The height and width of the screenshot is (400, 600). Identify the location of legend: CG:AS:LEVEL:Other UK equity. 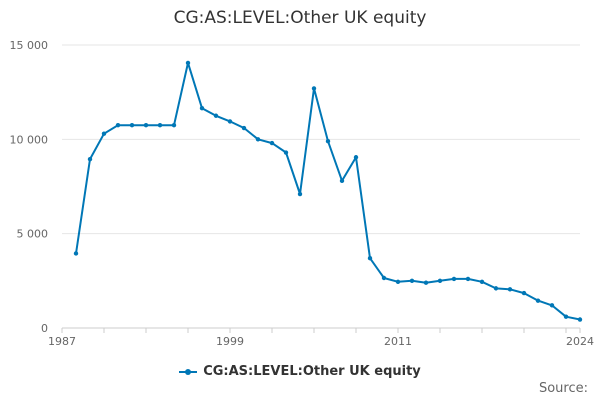
(300, 371).